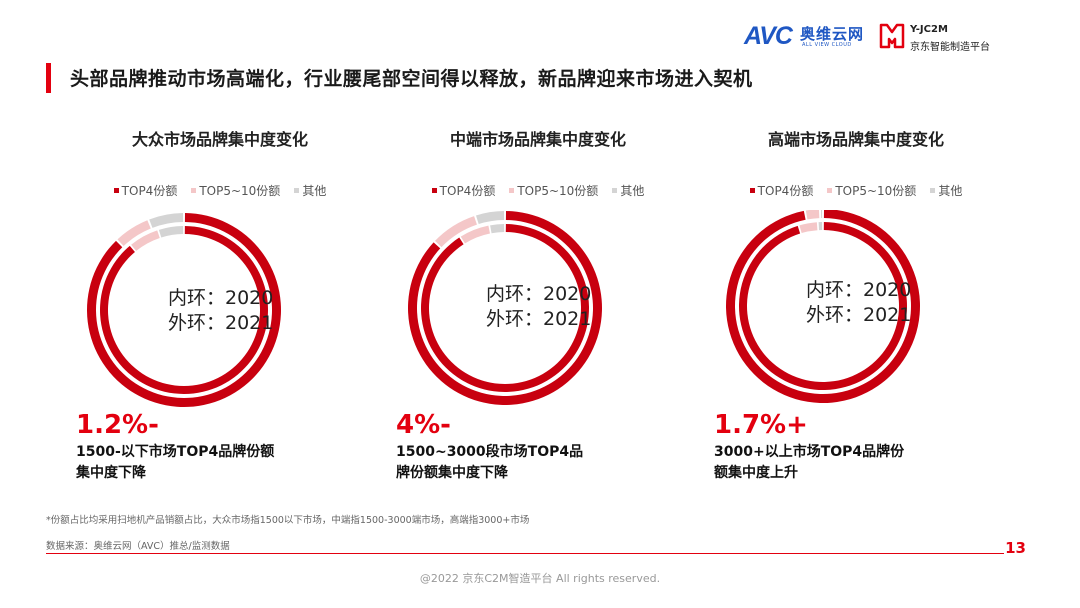 This screenshot has height=608, width=1080. What do you see at coordinates (175, 462) in the screenshot?
I see `change-description: 1500-以下市场TOP4品牌份额集中度下降` at bounding box center [175, 462].